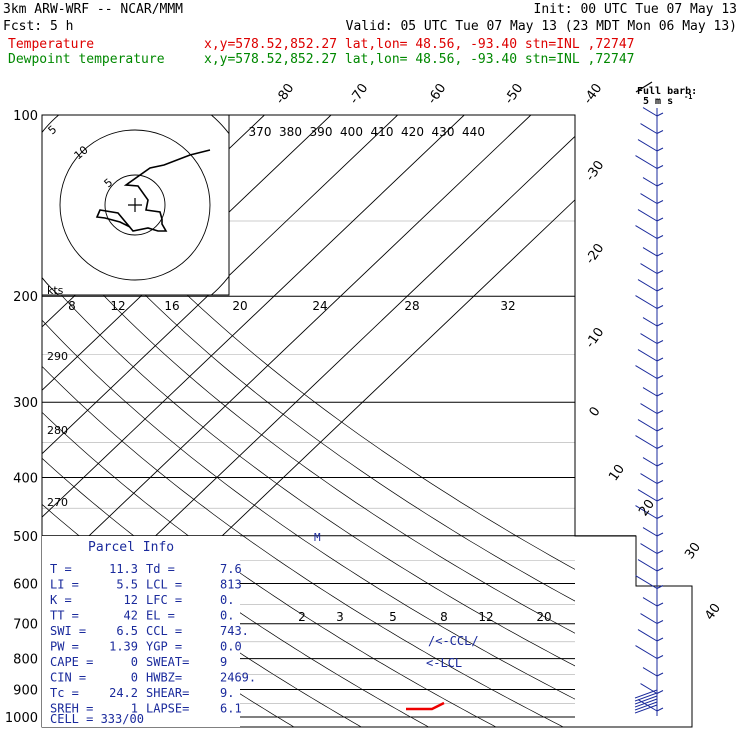 This screenshot has height=740, width=740. Describe the element at coordinates (127, 631) in the screenshot. I see `parcel-value: 6.5` at that location.